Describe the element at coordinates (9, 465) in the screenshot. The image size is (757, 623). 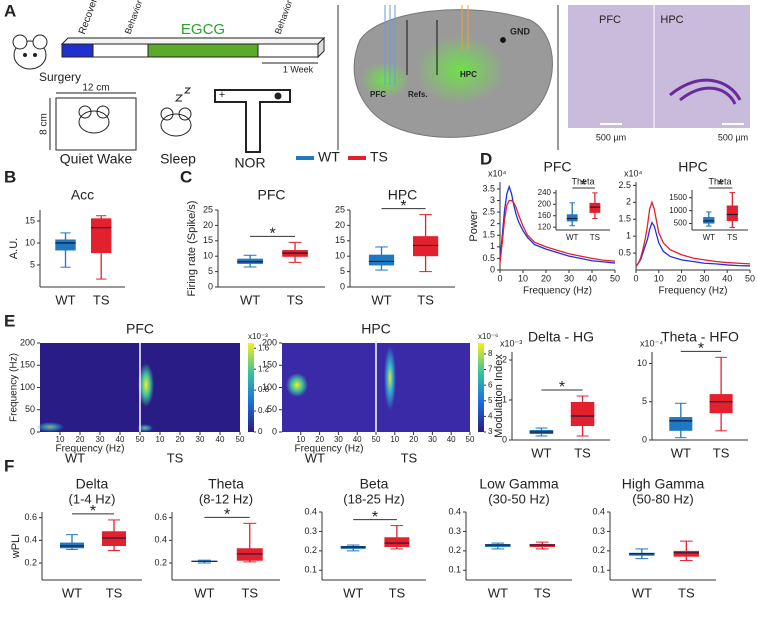
I see `panel-label: F` at that location.